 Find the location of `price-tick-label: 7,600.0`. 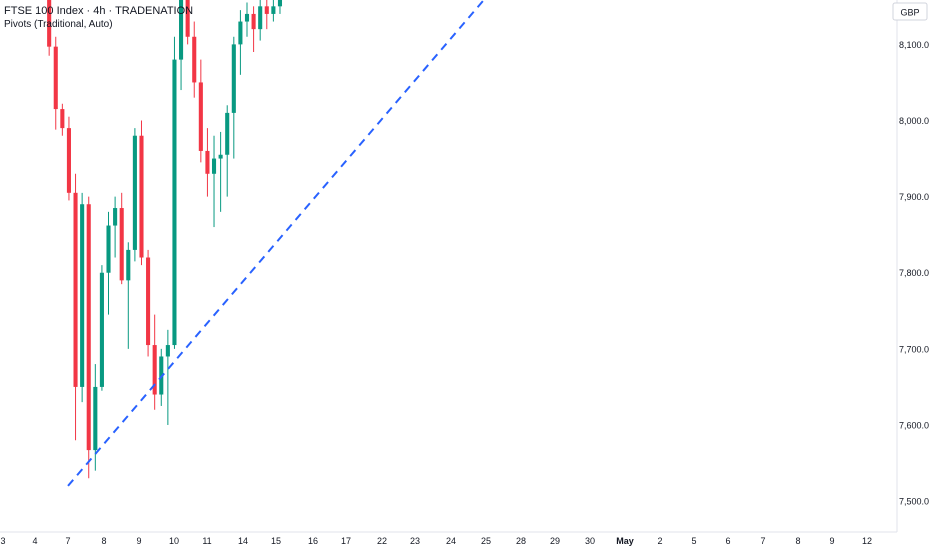

price-tick-label: 7,600.0 is located at coordinates (914, 425).